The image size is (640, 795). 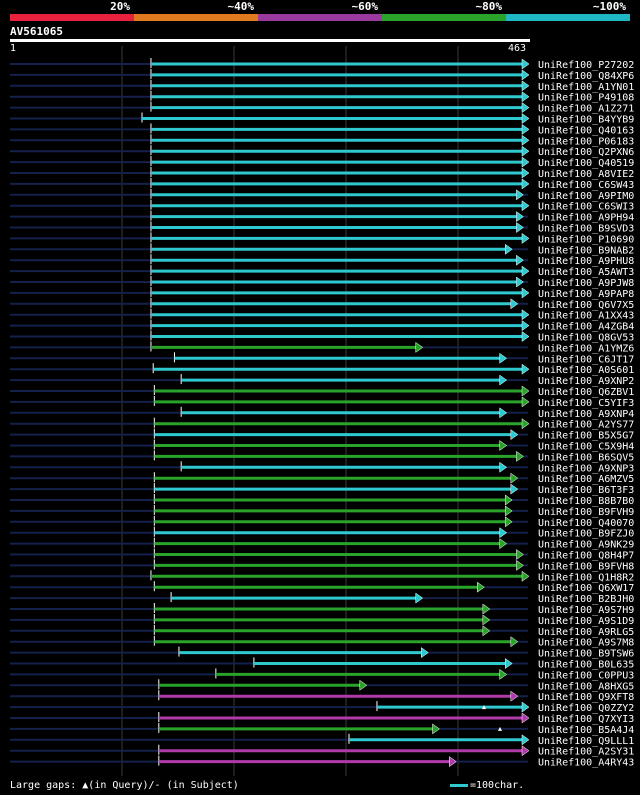 What do you see at coordinates (459, 785) in the screenshot?
I see `scale-swatch` at bounding box center [459, 785].